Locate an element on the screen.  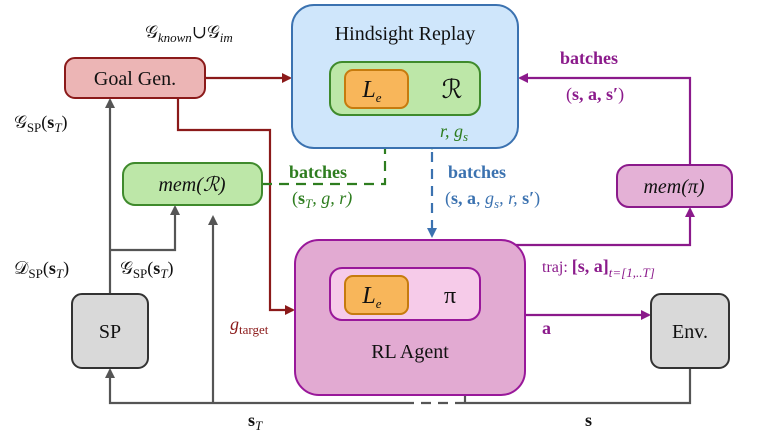
batches-r-title: batches is located at coordinates (318, 172).